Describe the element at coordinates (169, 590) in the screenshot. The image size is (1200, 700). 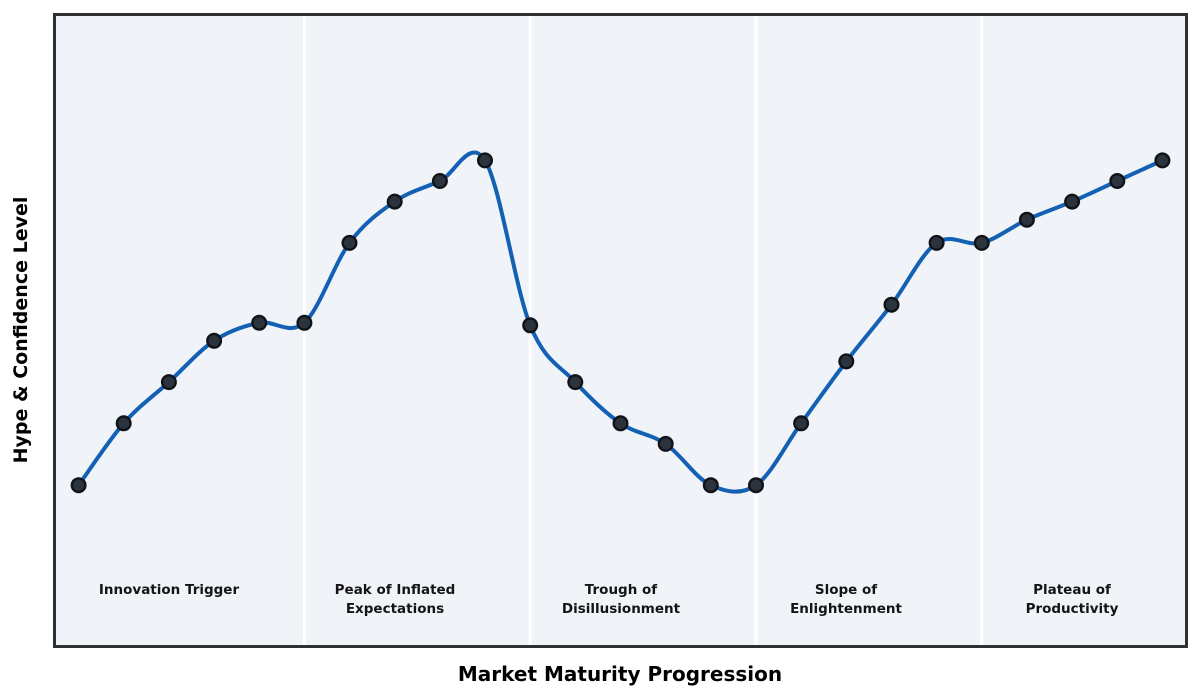
I see `phase-label-innovation-trigger: Innovation Trigger` at that location.